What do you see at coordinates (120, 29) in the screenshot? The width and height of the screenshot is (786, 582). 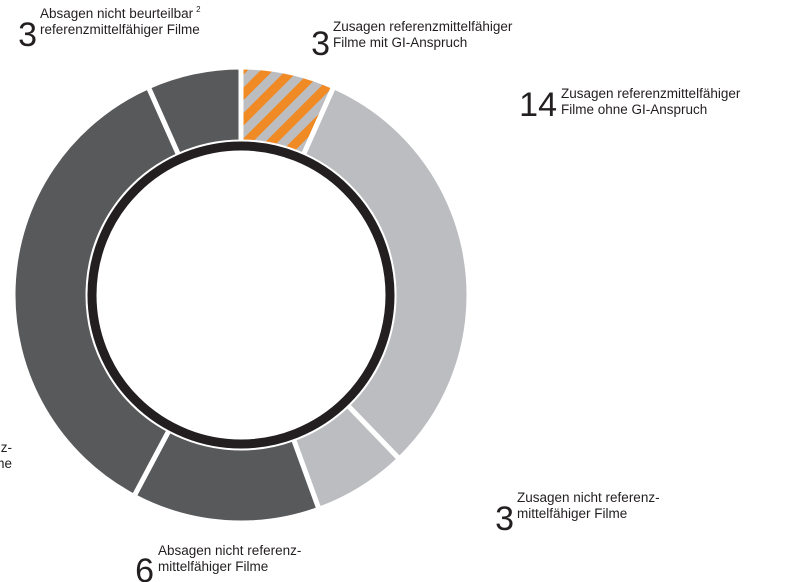 I see `label-line: referenzmittelfähiger Filme` at bounding box center [120, 29].